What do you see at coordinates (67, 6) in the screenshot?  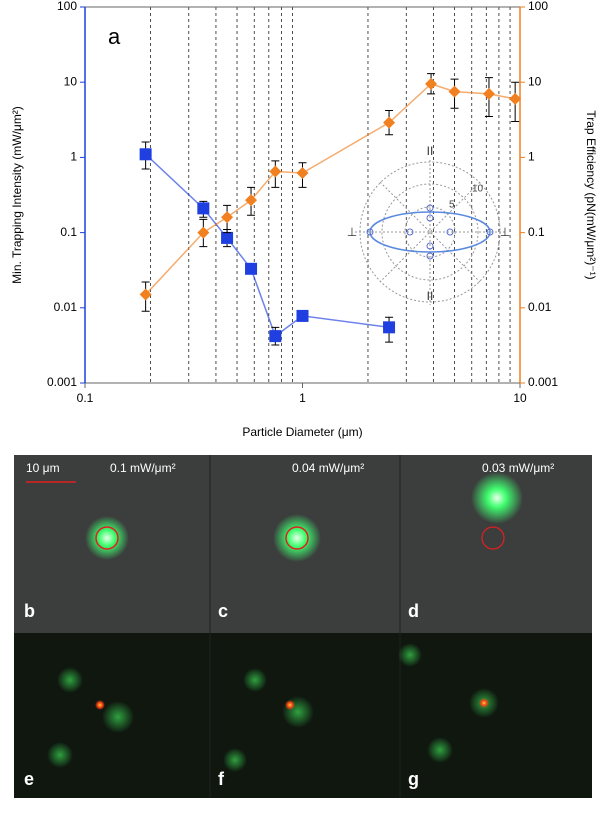 I see `y-tick-label: 100` at bounding box center [67, 6].